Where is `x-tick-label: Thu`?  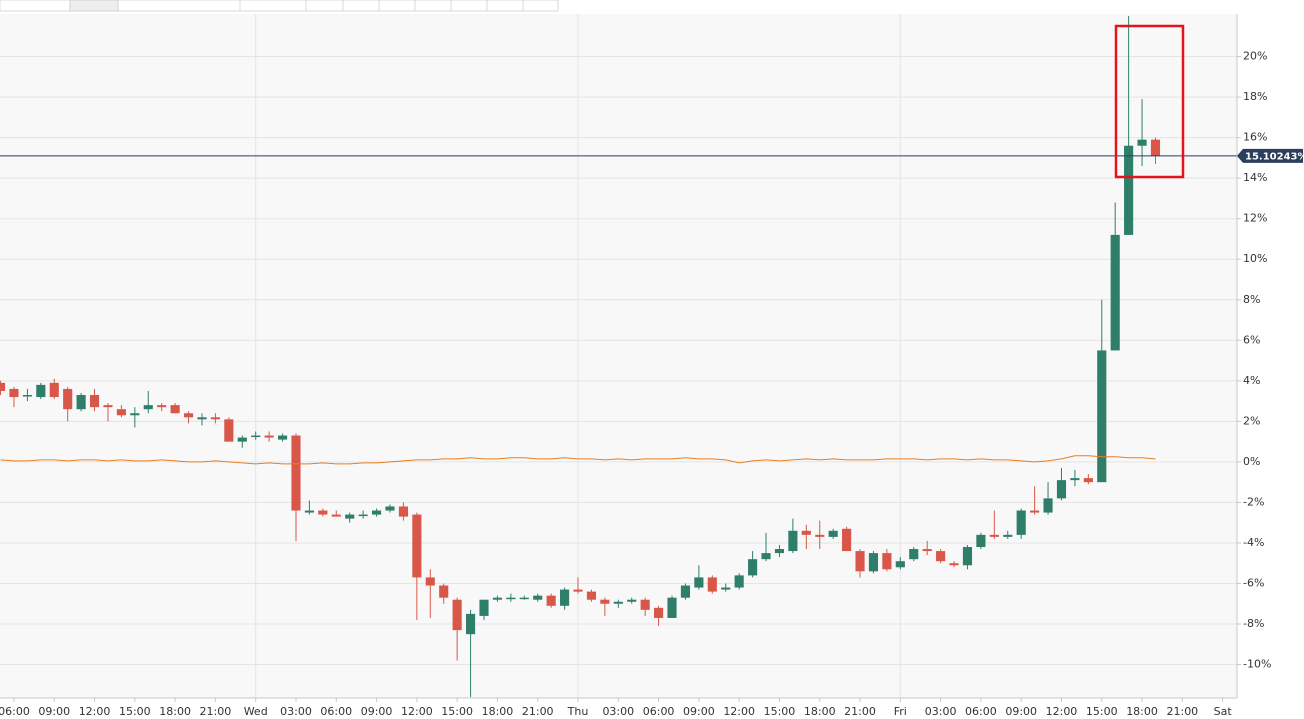
x-tick-label: Thu is located at coordinates (578, 711).